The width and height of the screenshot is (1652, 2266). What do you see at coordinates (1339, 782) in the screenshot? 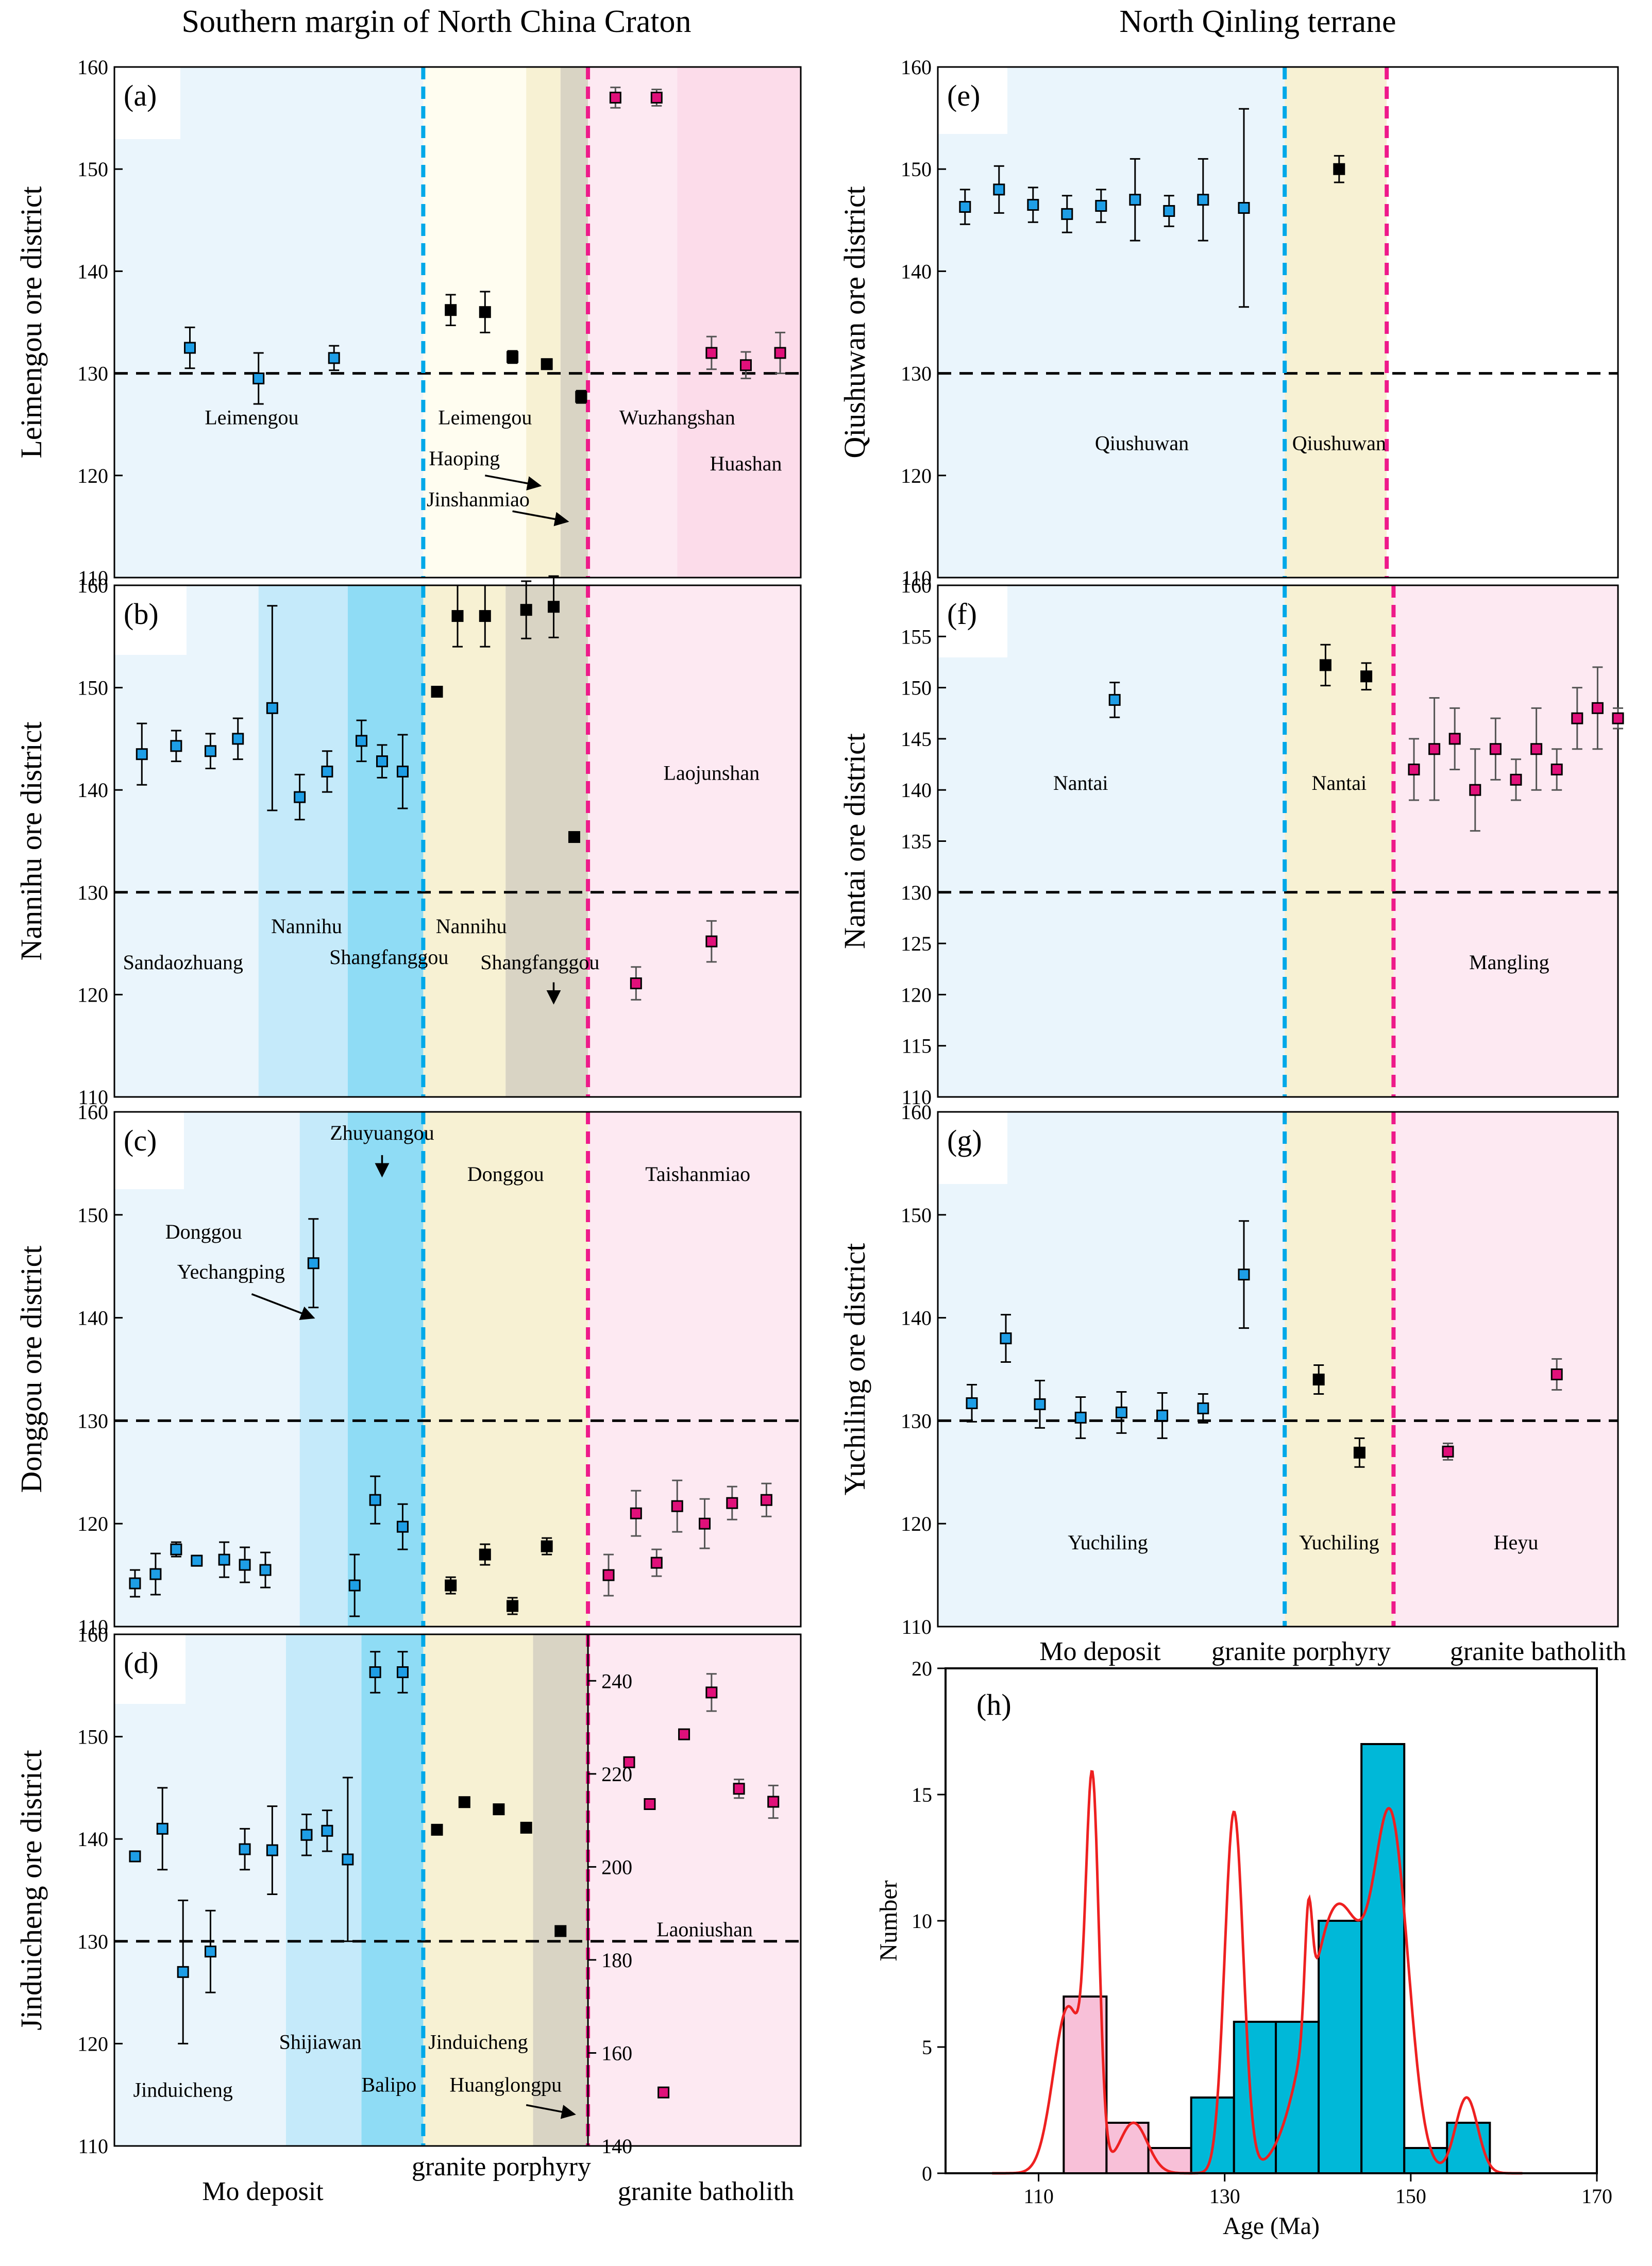
I see `region-label: Nantai` at bounding box center [1339, 782].